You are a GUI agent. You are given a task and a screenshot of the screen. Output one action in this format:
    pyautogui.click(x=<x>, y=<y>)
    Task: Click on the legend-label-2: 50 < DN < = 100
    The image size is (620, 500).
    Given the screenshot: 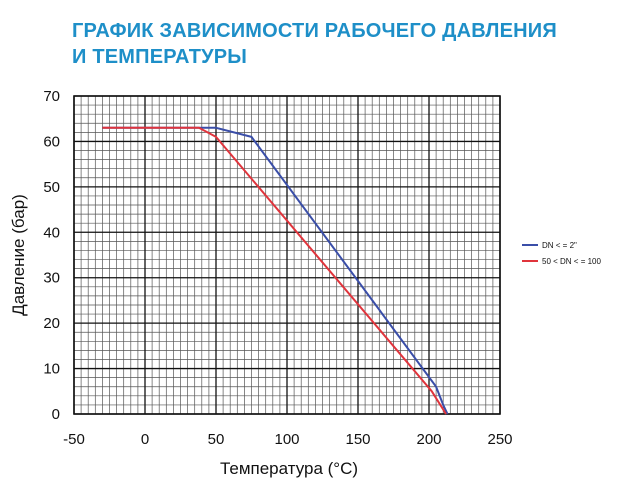 What is the action you would take?
    pyautogui.click(x=571, y=261)
    